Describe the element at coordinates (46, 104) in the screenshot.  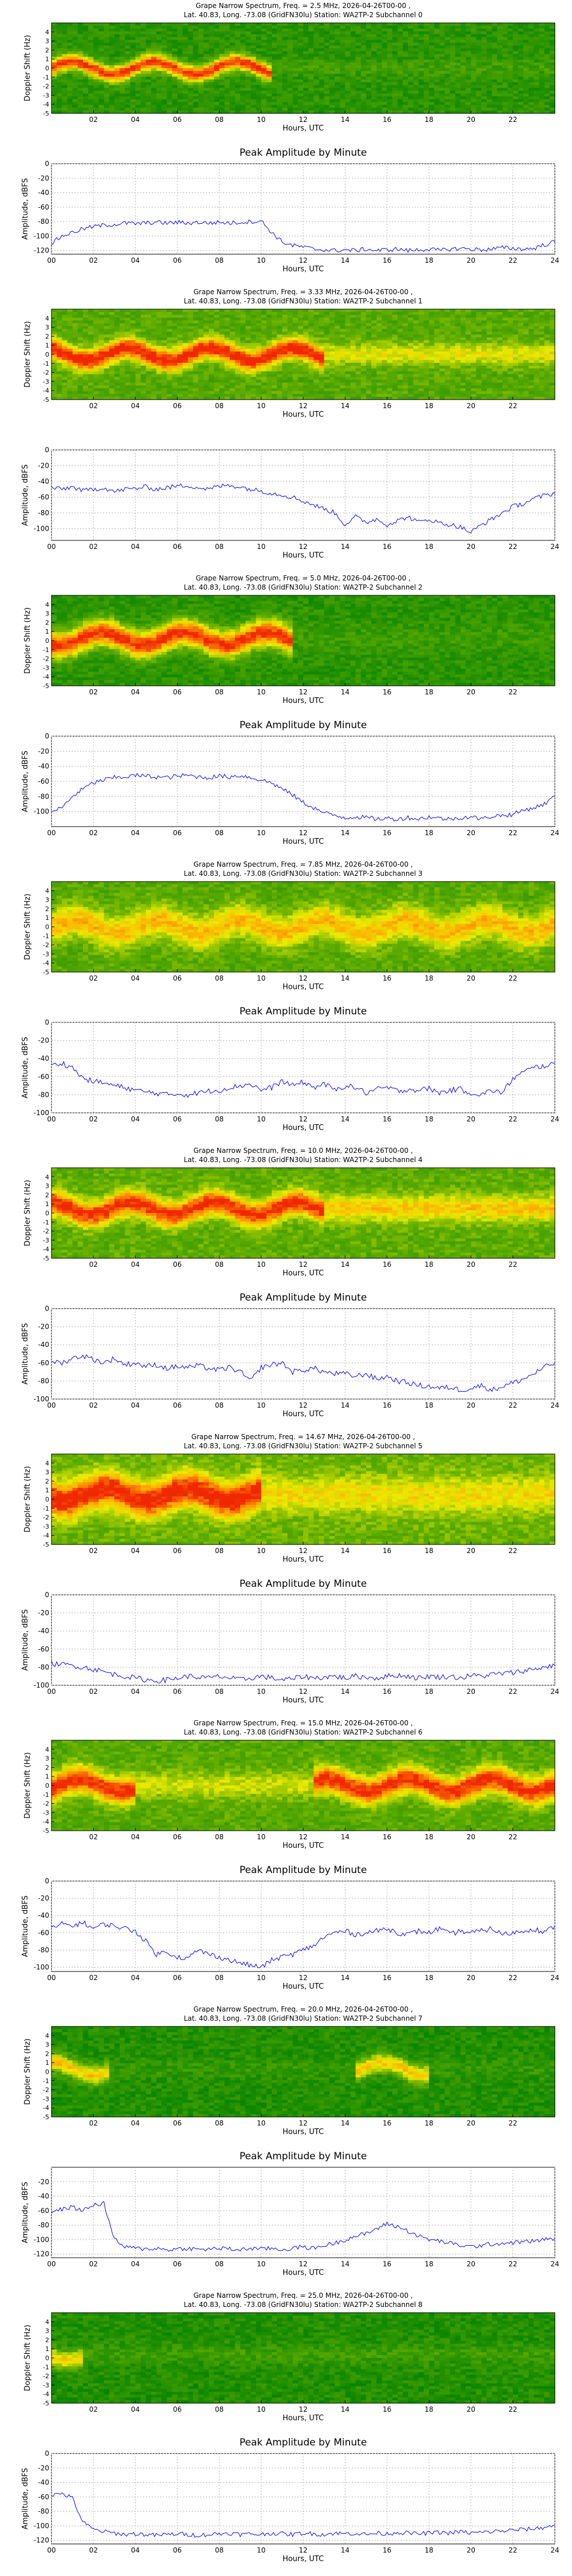
I see `y-tick-label: -4` at that location.